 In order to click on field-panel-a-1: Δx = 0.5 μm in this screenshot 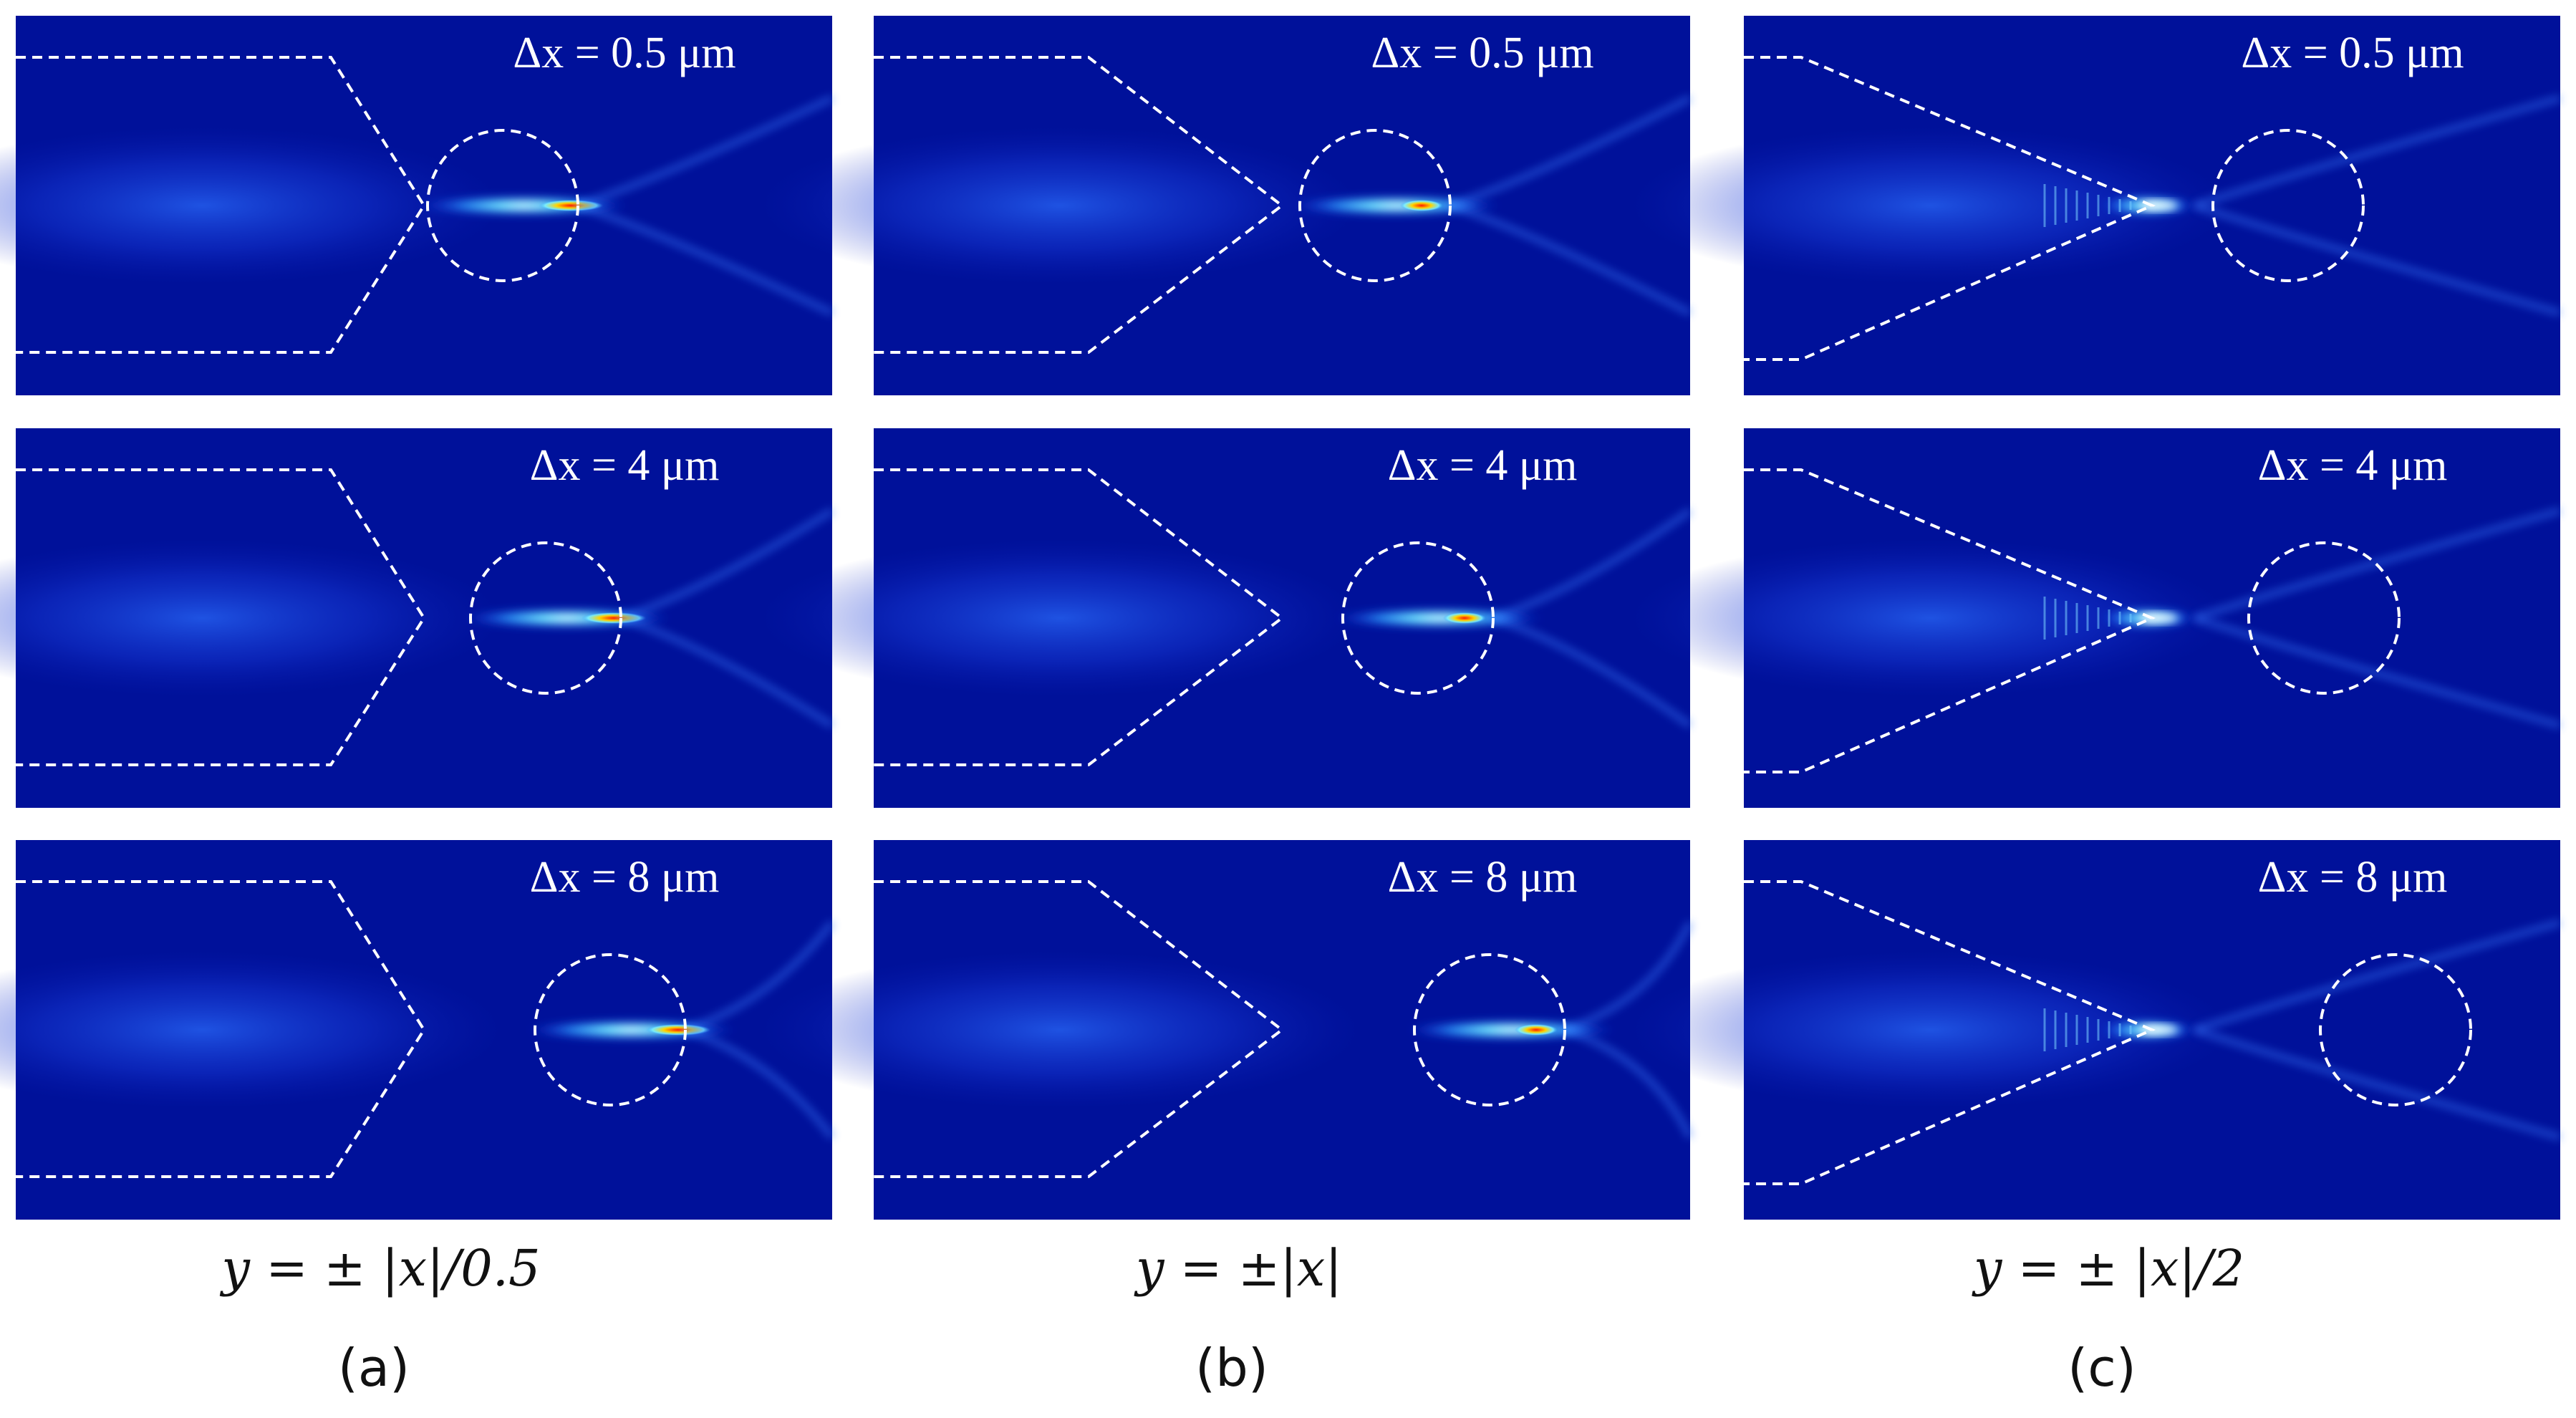, I will do `click(417, 205)`.